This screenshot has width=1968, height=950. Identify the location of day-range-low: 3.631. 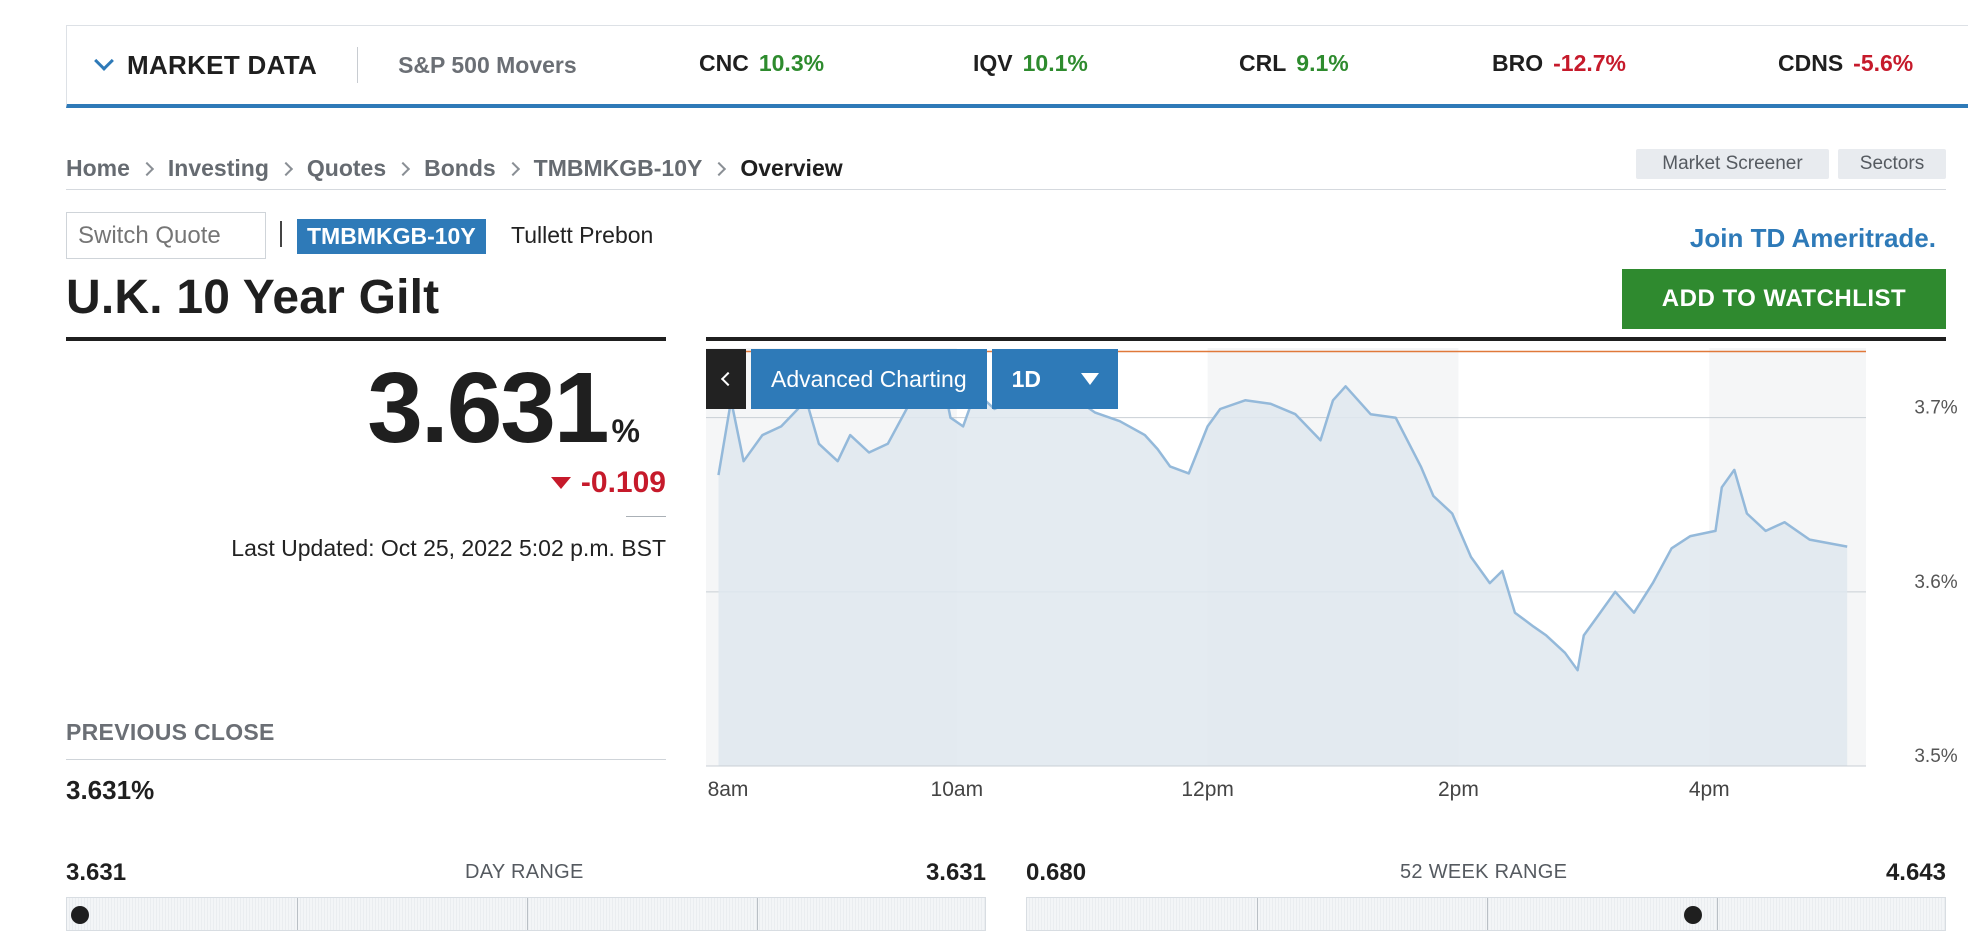
(96, 872).